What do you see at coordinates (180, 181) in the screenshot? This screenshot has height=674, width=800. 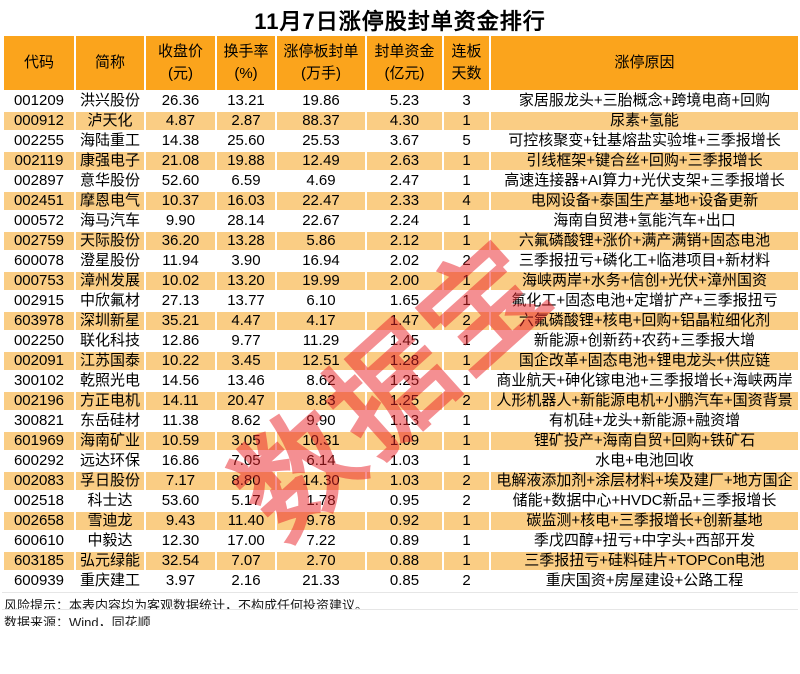 I see `close-price-cell: 52.60` at bounding box center [180, 181].